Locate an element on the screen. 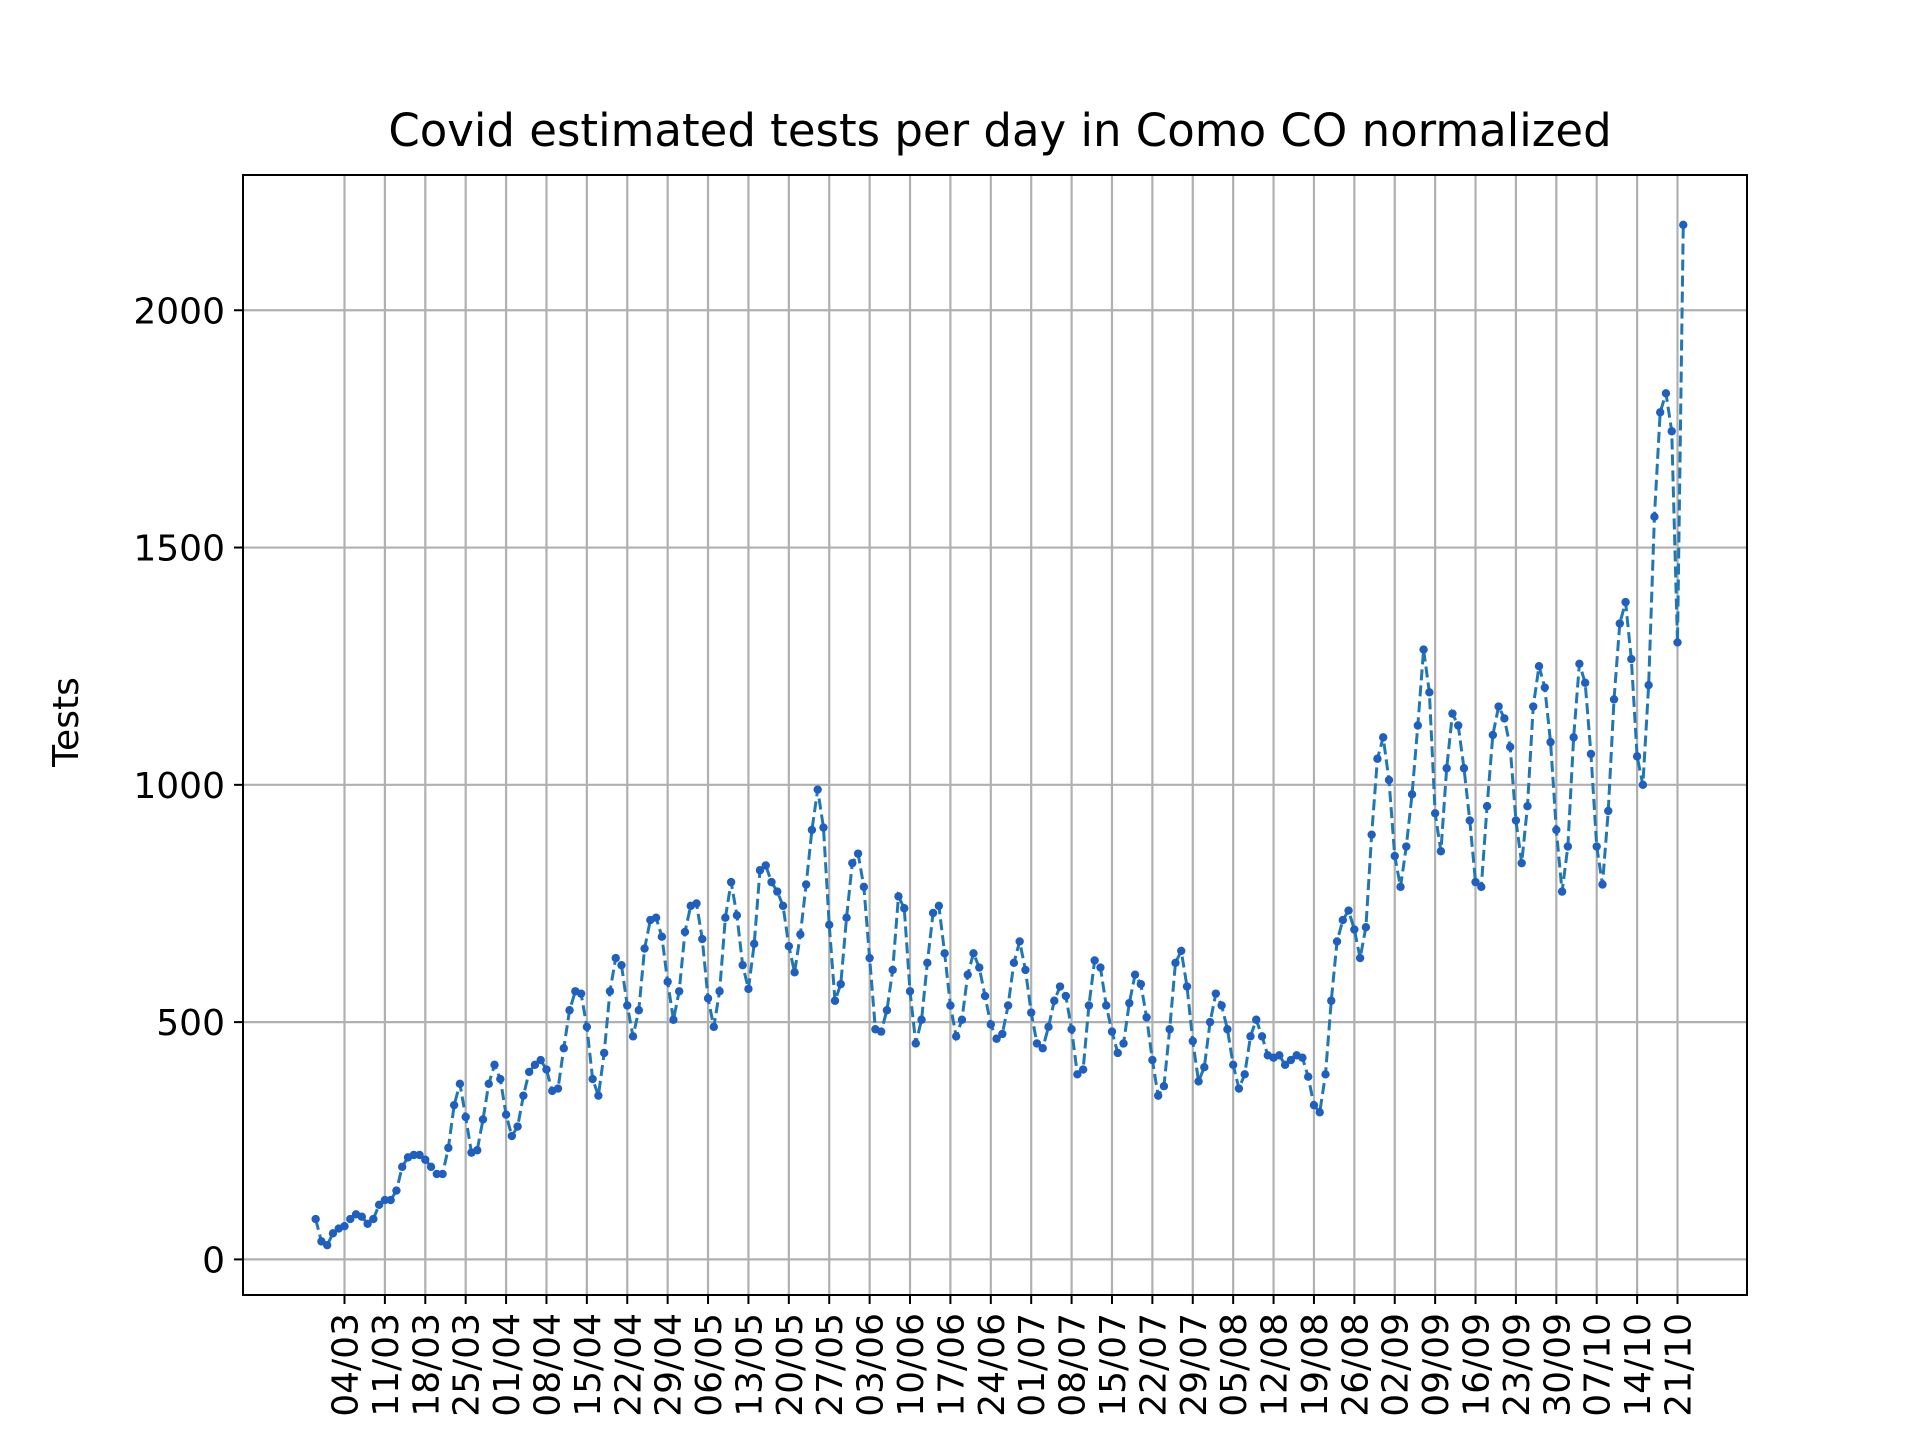 This screenshot has height=1440, width=1920. x-tick-label: 04/03 is located at coordinates (346, 1365).